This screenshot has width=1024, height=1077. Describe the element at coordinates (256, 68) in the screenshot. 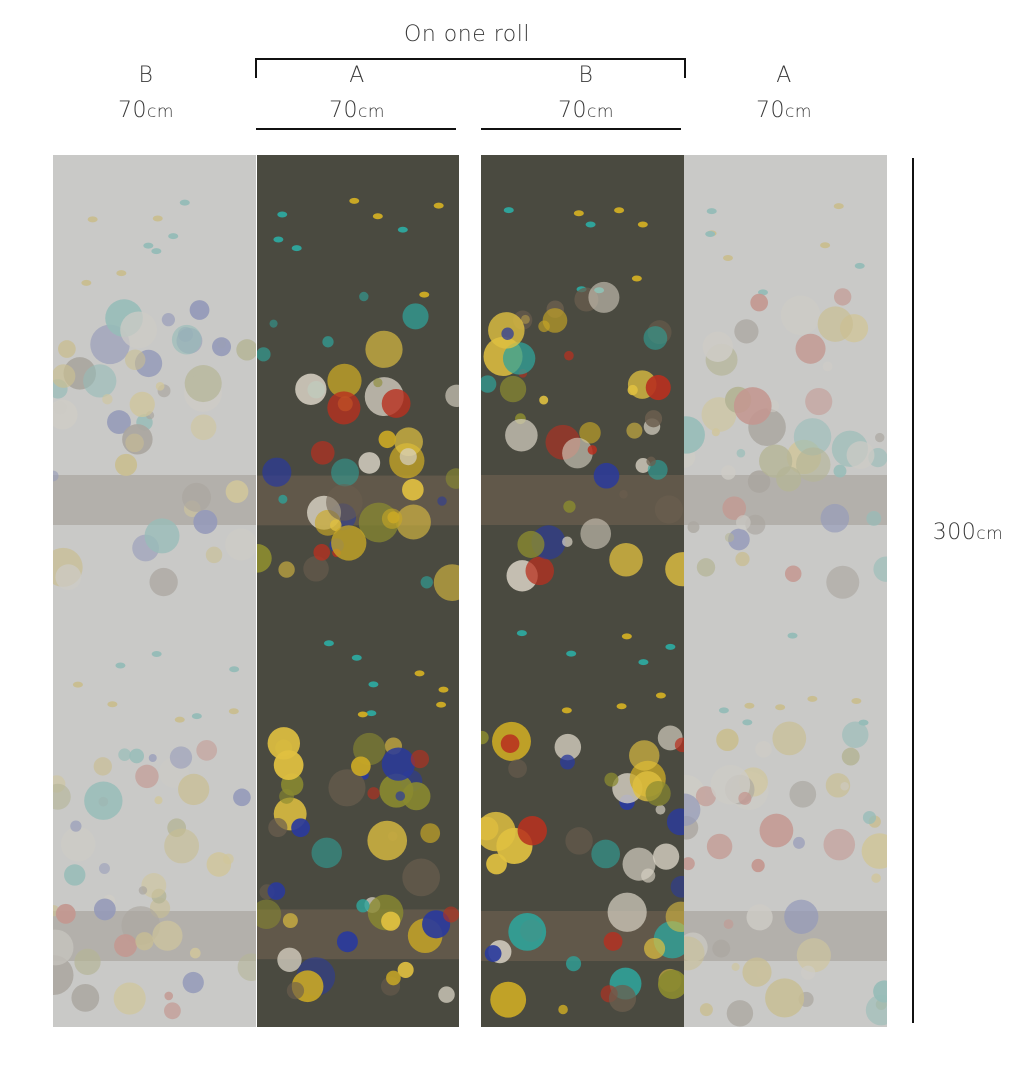

I see `roll-bracket-left` at that location.